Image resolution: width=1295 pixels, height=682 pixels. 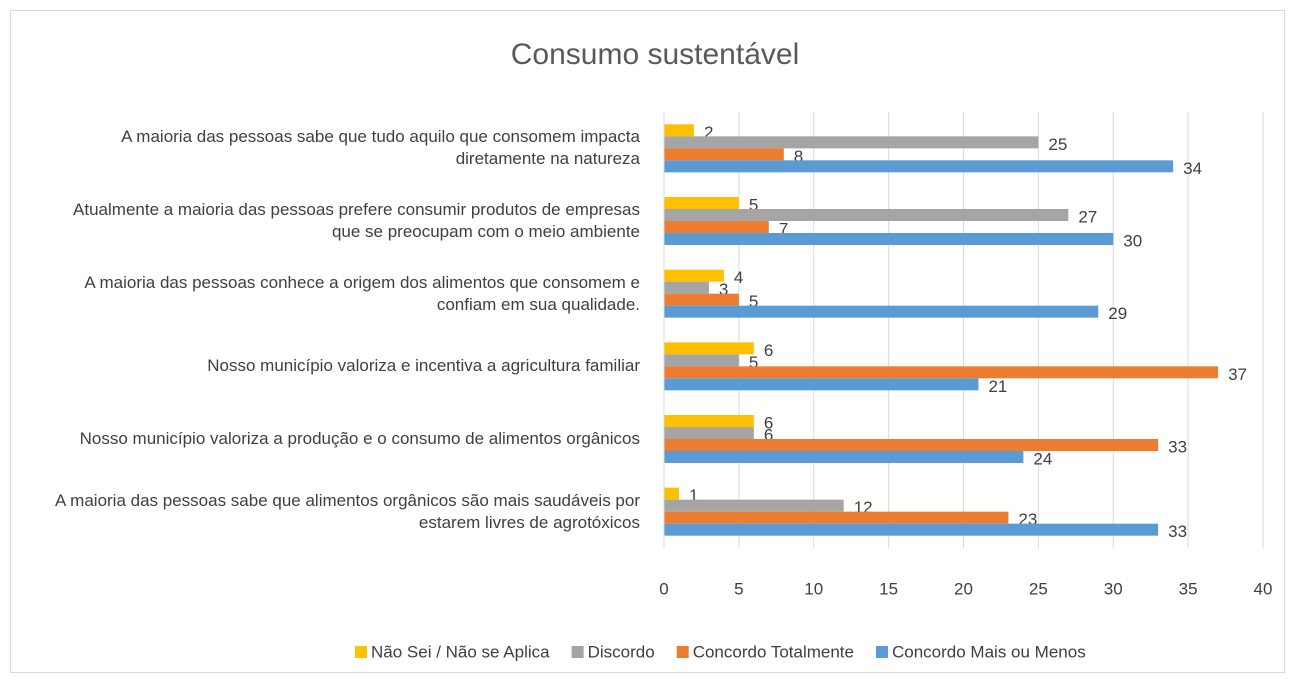 I want to click on data-label: 3, so click(x=723, y=289).